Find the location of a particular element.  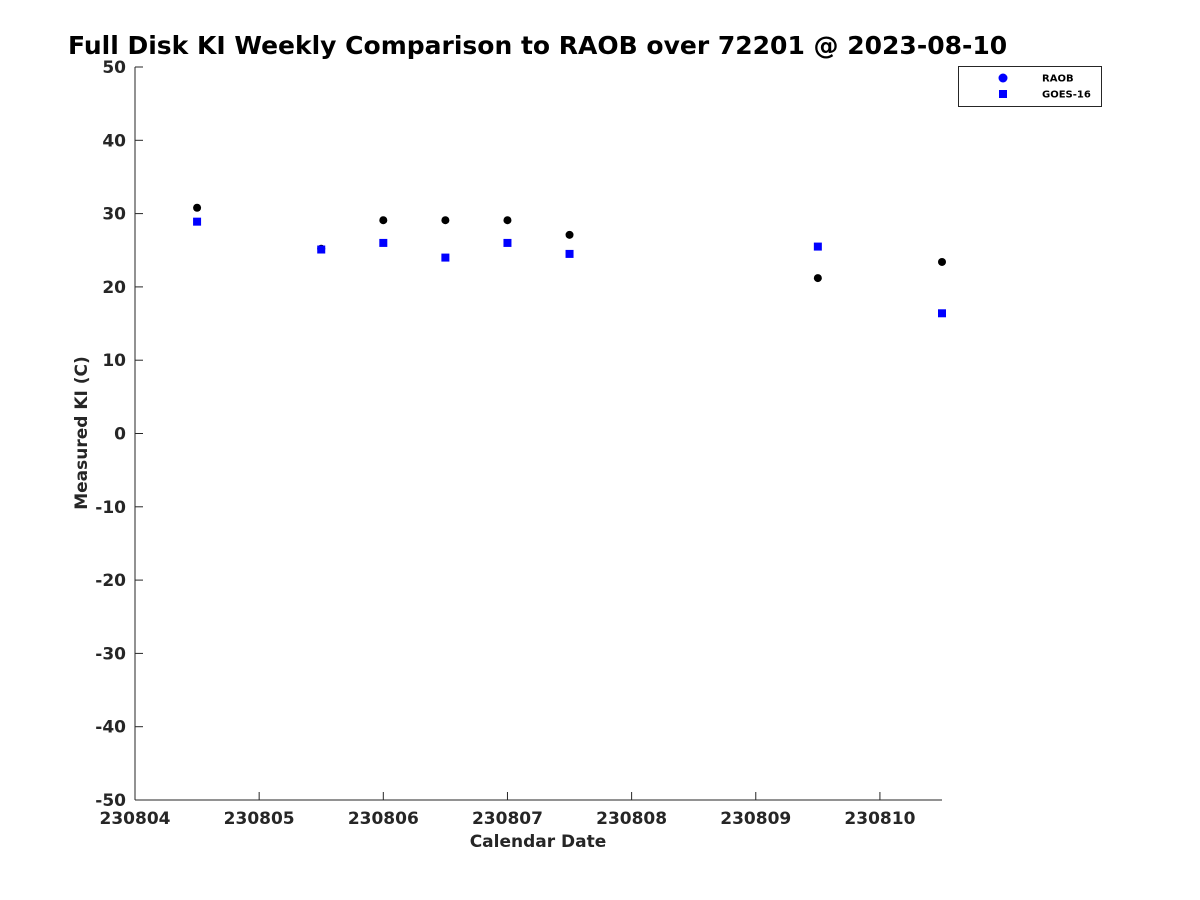

y-ticks: 50 40 30 20 10 0 -10 -20 -30 -40 -50 is located at coordinates (119, 434).